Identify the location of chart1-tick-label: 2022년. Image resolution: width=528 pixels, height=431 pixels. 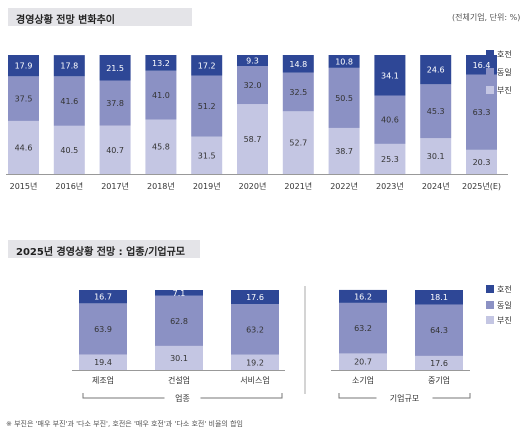
(344, 186).